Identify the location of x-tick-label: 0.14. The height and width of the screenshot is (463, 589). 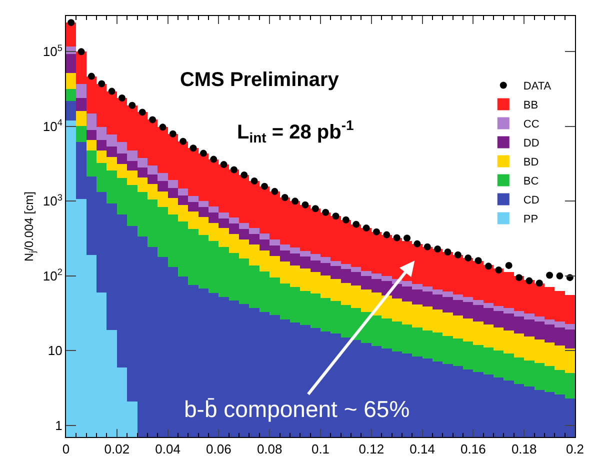
(422, 449).